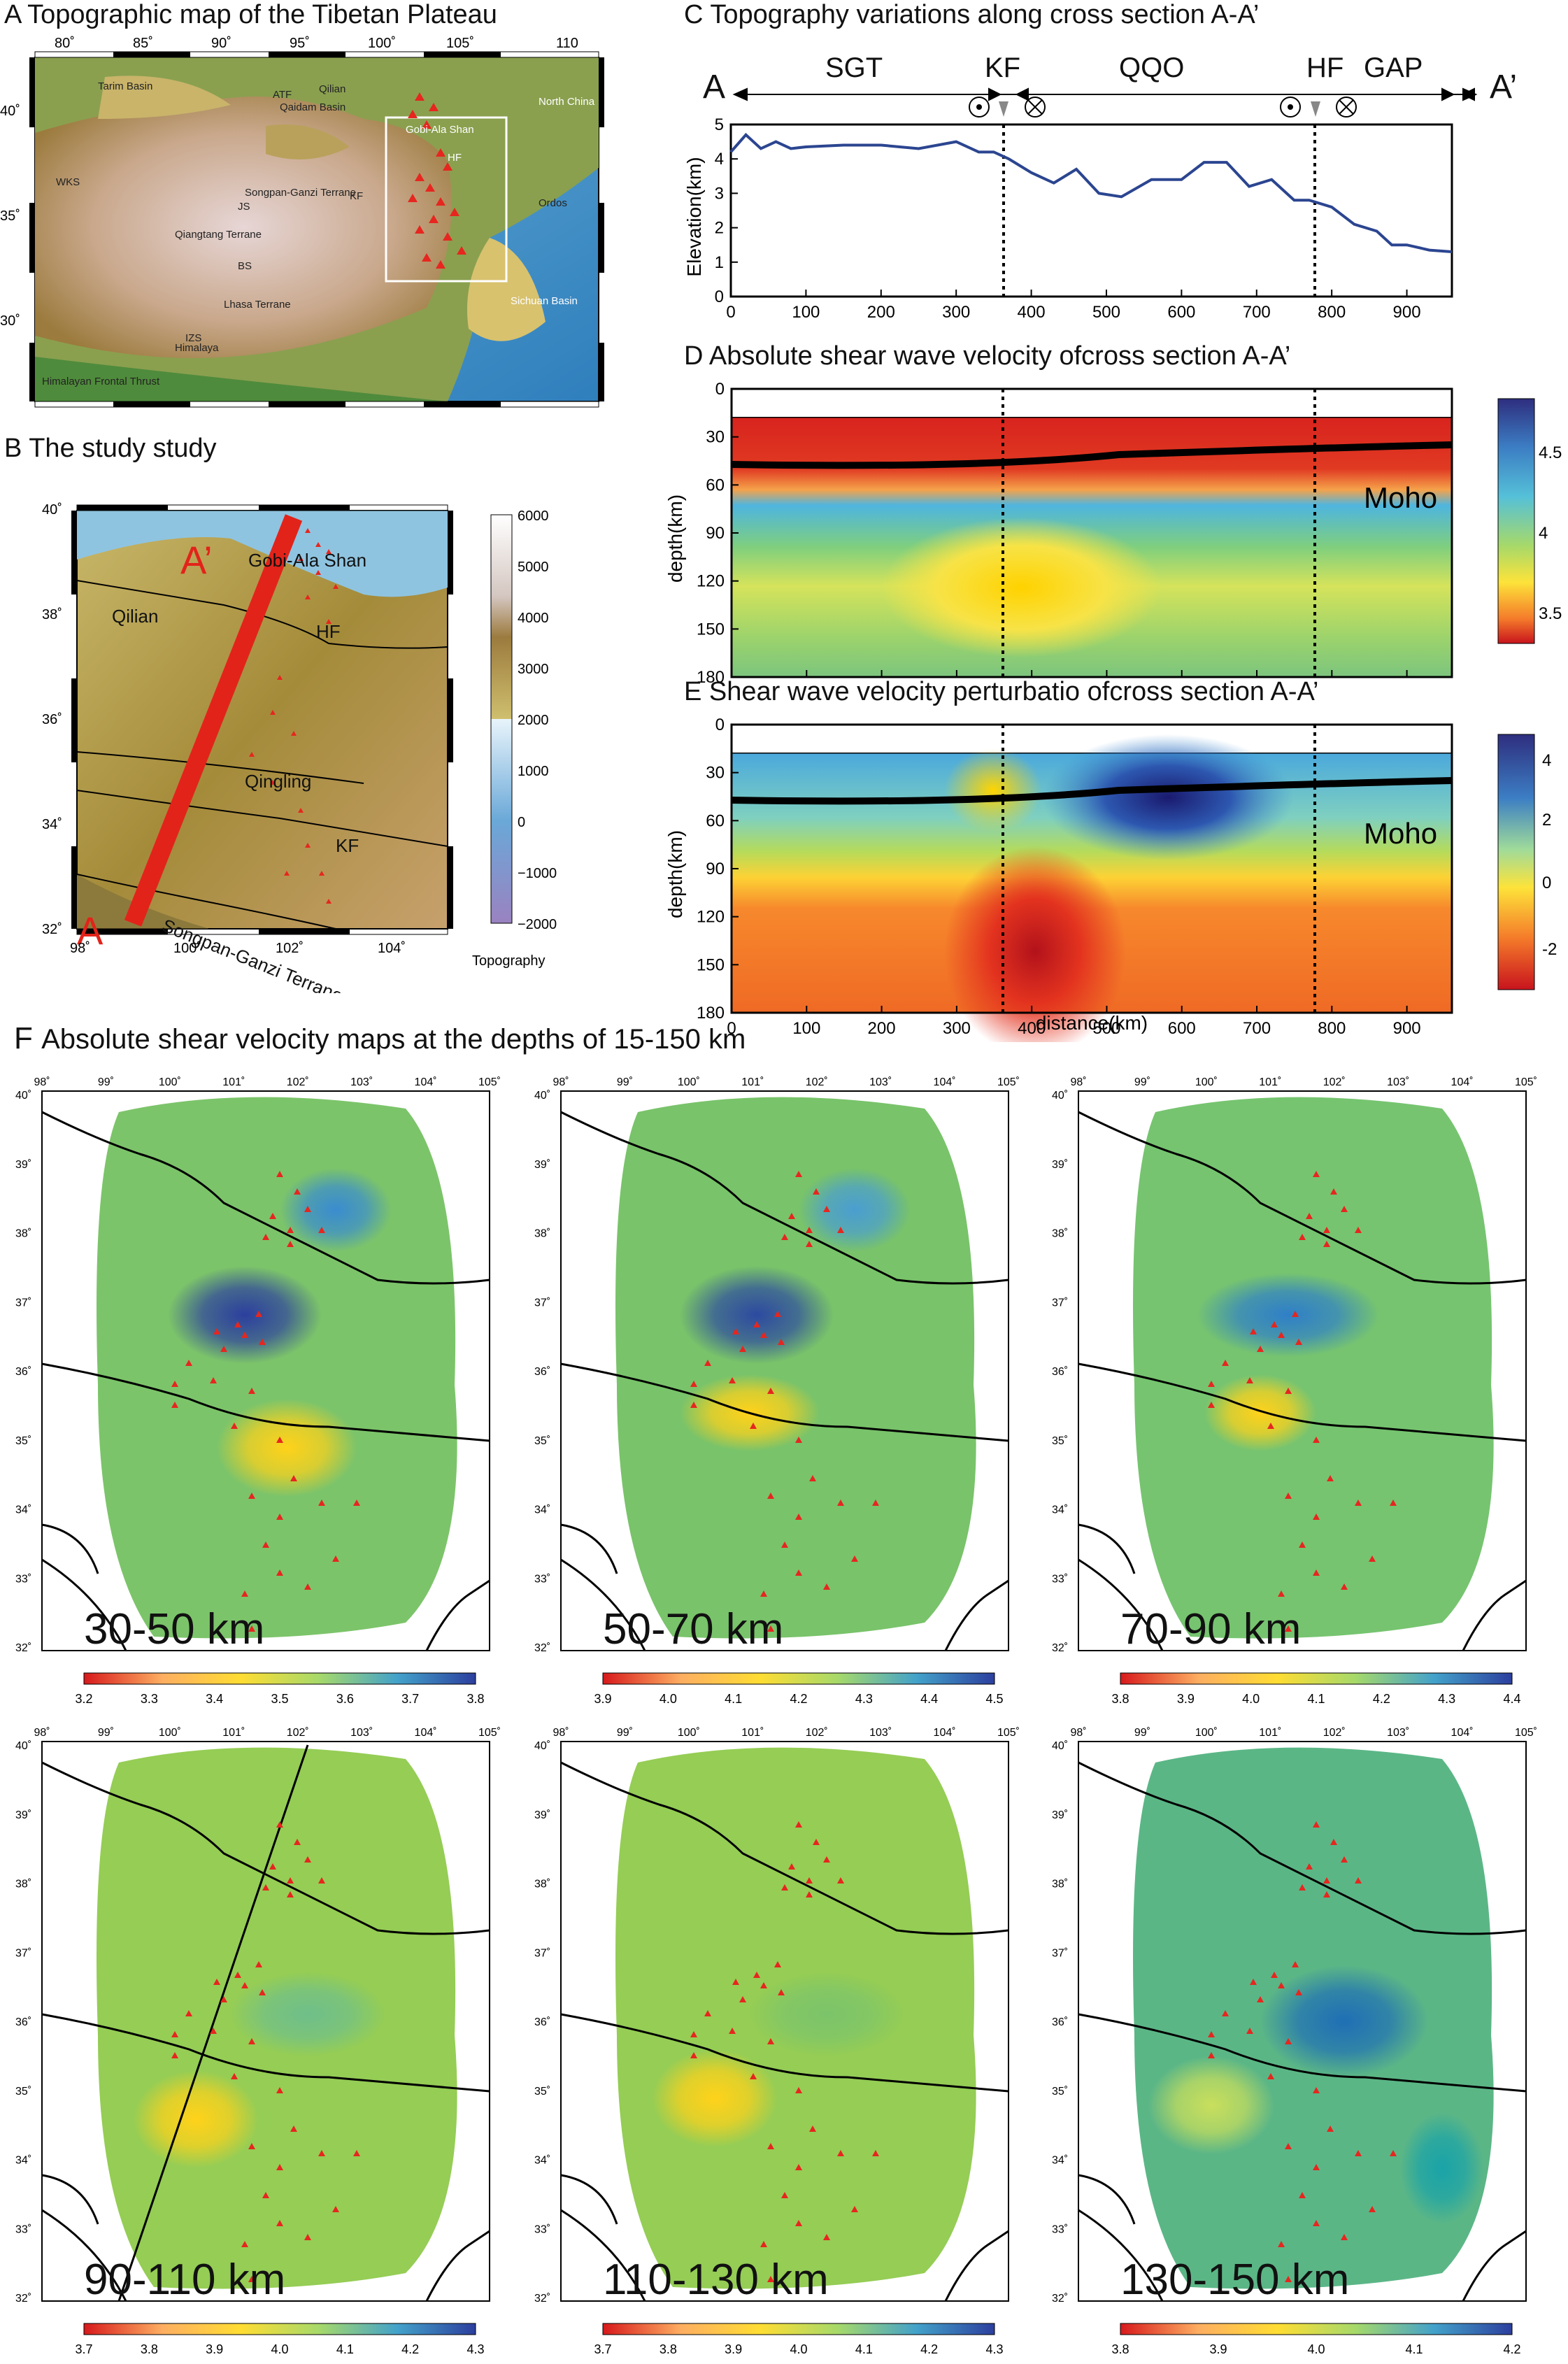 This screenshot has height=2364, width=1568. I want to click on lat-tick: 34˚, so click(52, 824).